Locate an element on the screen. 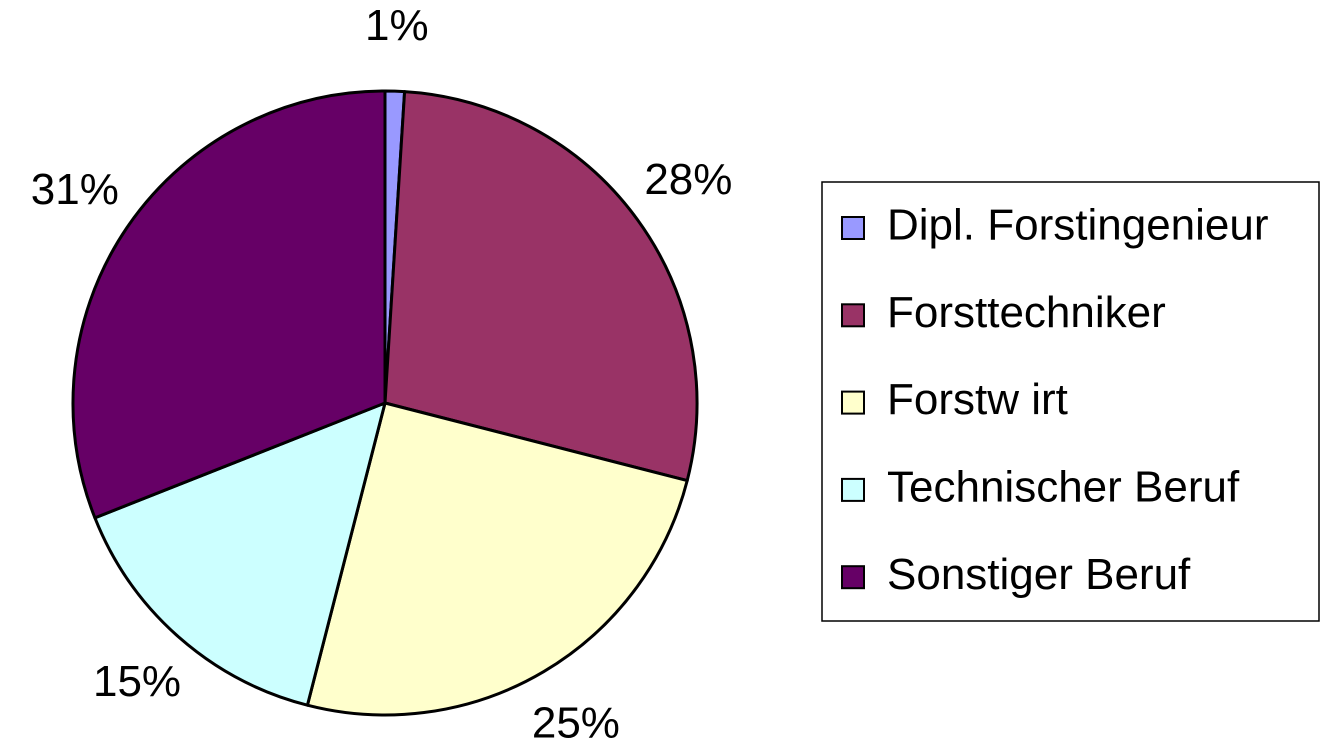 The image size is (1321, 754). data-label: 15% is located at coordinates (137, 681).